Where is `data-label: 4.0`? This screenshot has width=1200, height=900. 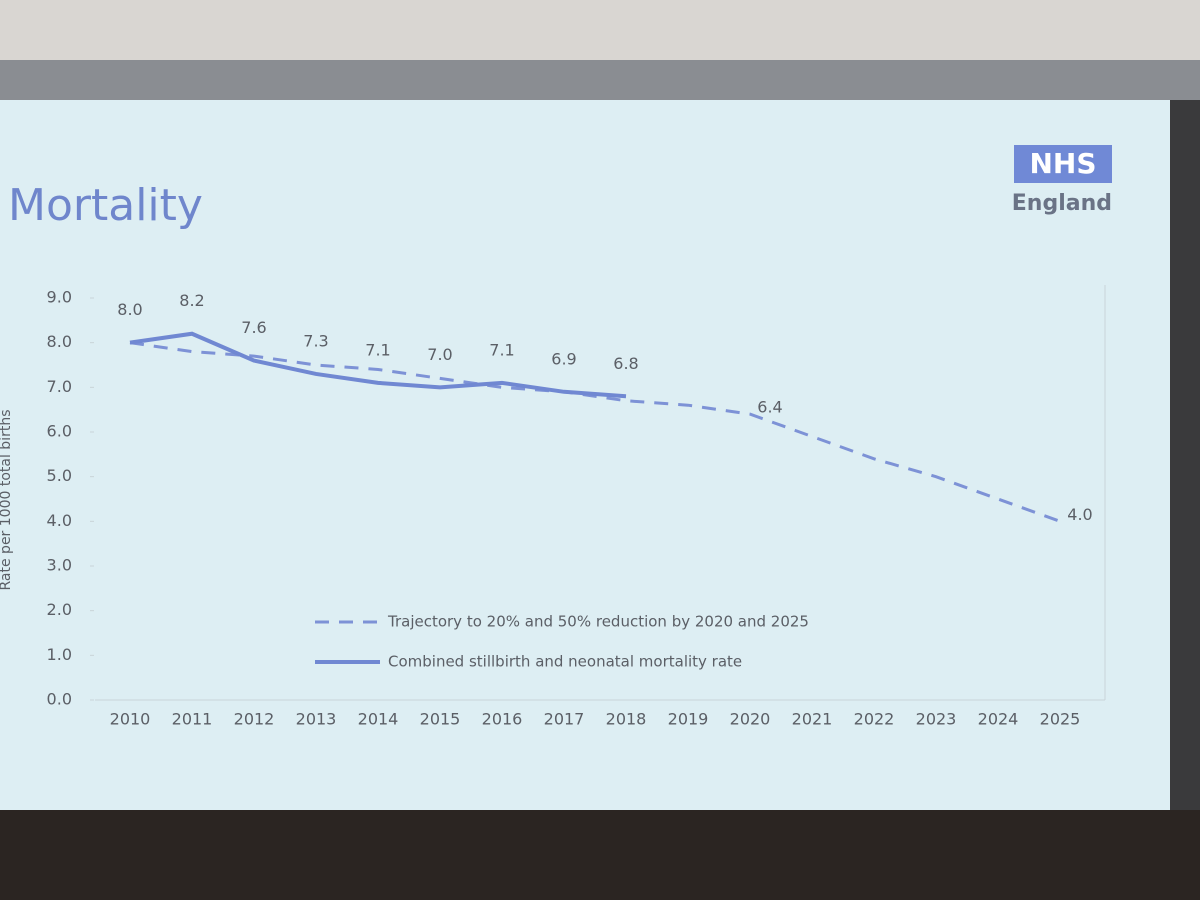
data-label: 4.0 is located at coordinates (1079, 514).